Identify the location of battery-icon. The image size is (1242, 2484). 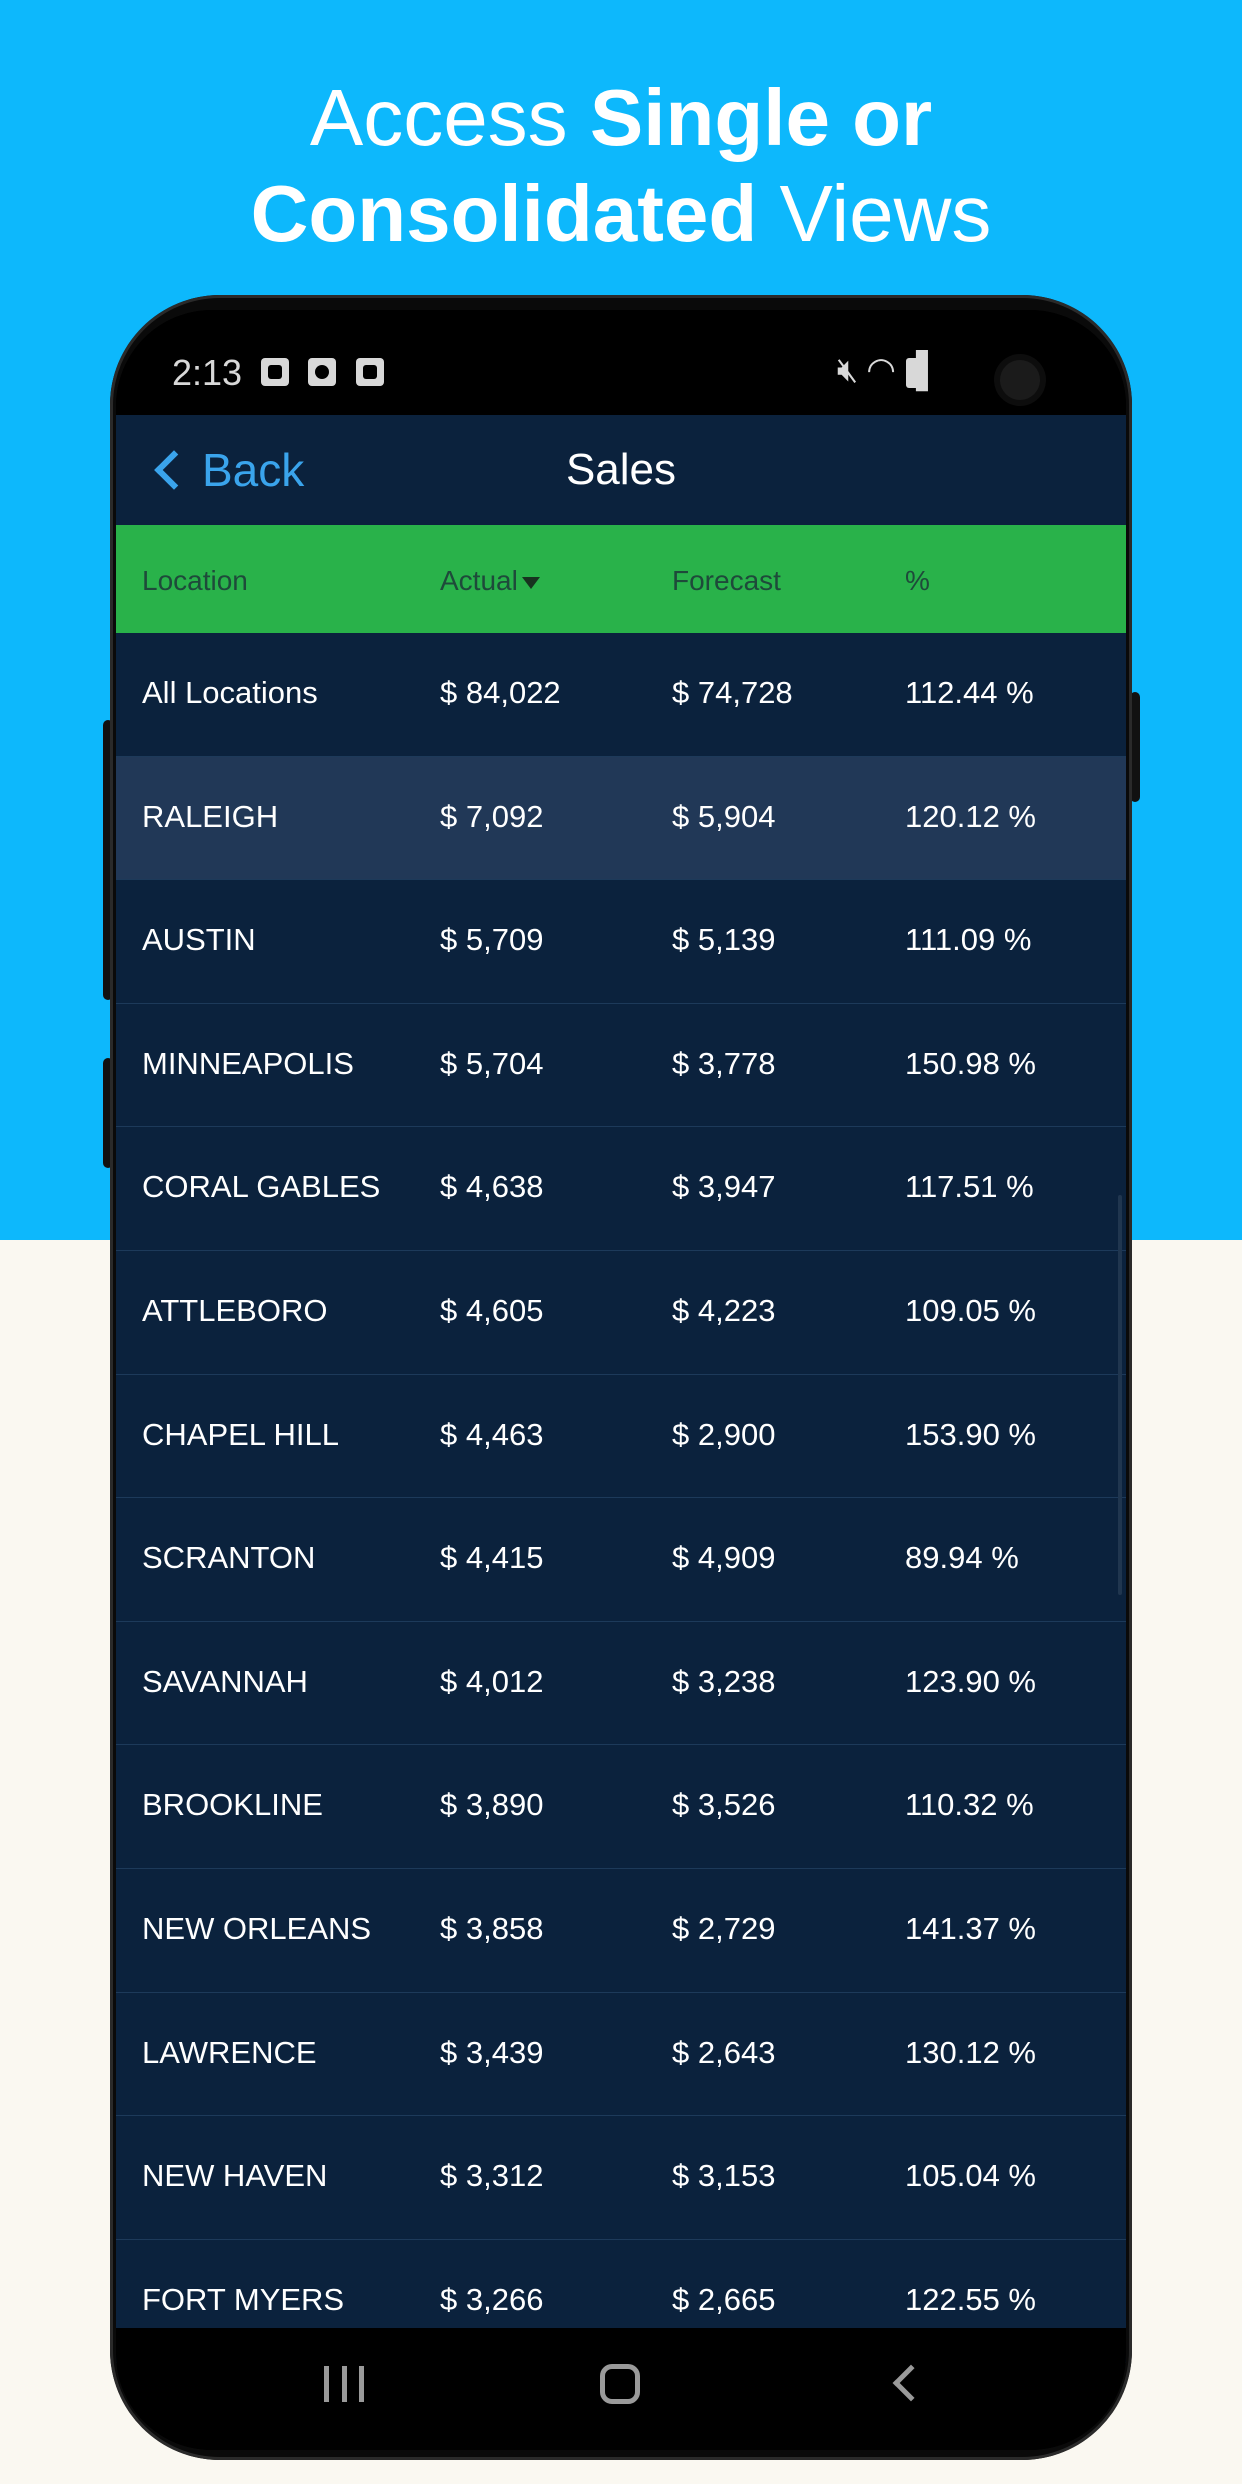
(915, 373).